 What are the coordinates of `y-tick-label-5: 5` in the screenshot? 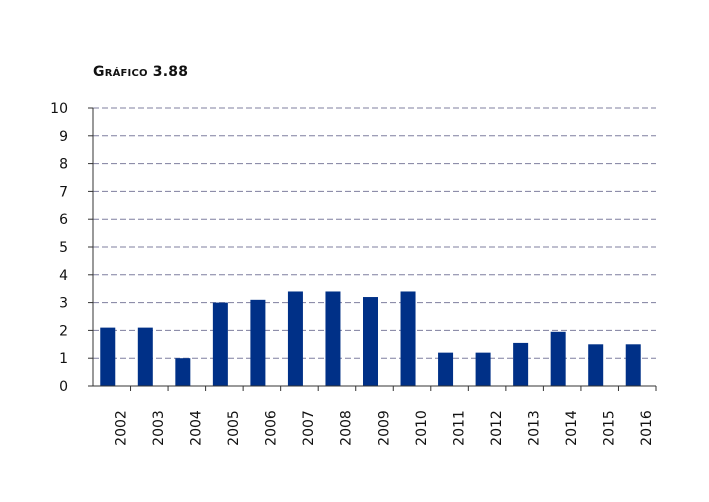 It's located at (63, 248).